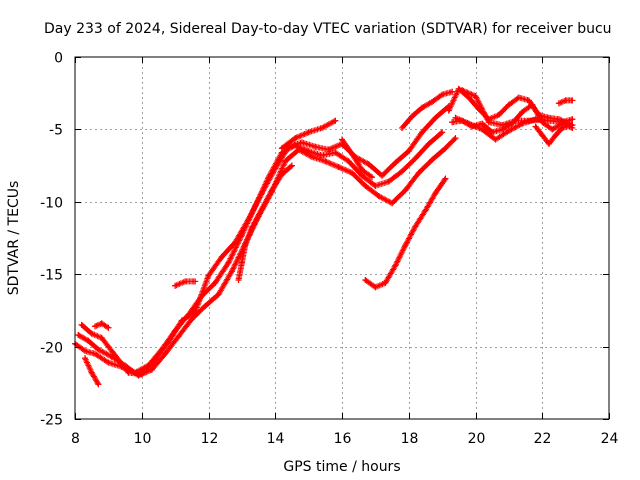 This screenshot has height=480, width=640. What do you see at coordinates (51, 349) in the screenshot?
I see `y-tick-label: -20` at bounding box center [51, 349].